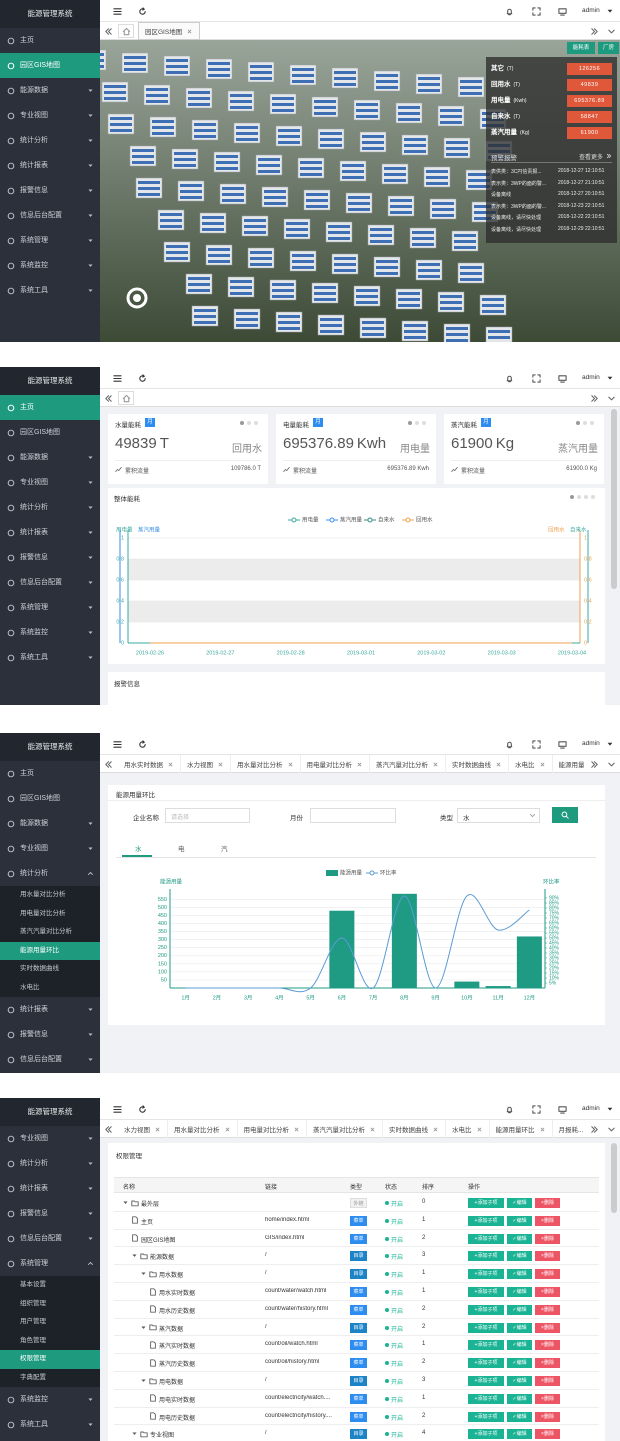 This screenshot has width=620, height=1441. Describe the element at coordinates (50, 913) in the screenshot. I see `submenu-item: 用电量对比分析` at that location.